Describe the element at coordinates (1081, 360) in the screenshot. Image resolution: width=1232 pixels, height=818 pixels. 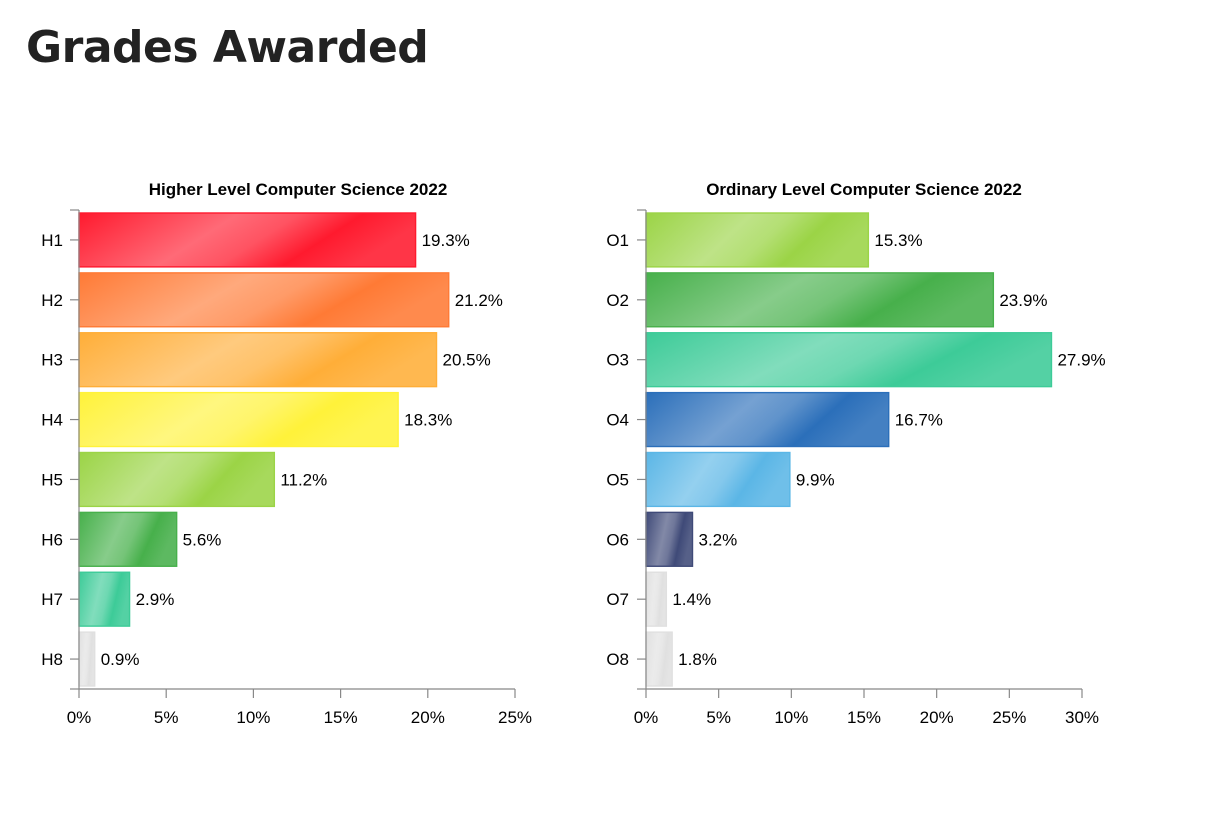
I see `data-label-o3: 27.9%` at that location.